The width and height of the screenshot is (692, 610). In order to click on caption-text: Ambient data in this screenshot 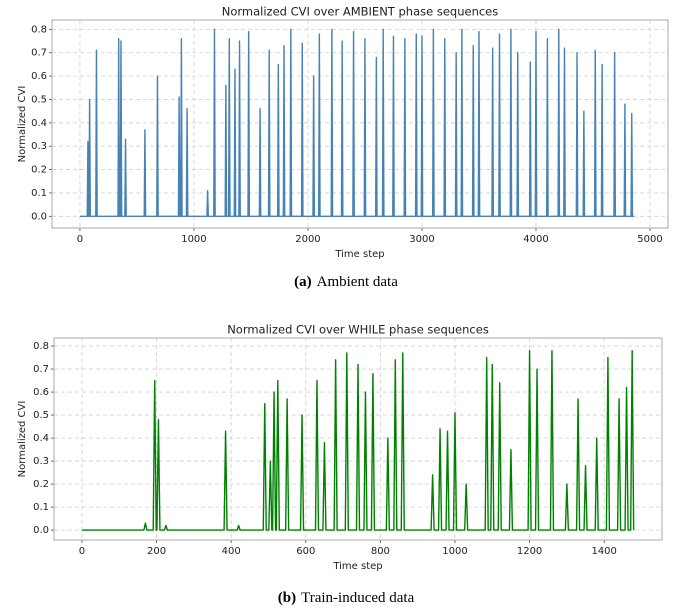, I will do `click(358, 282)`.